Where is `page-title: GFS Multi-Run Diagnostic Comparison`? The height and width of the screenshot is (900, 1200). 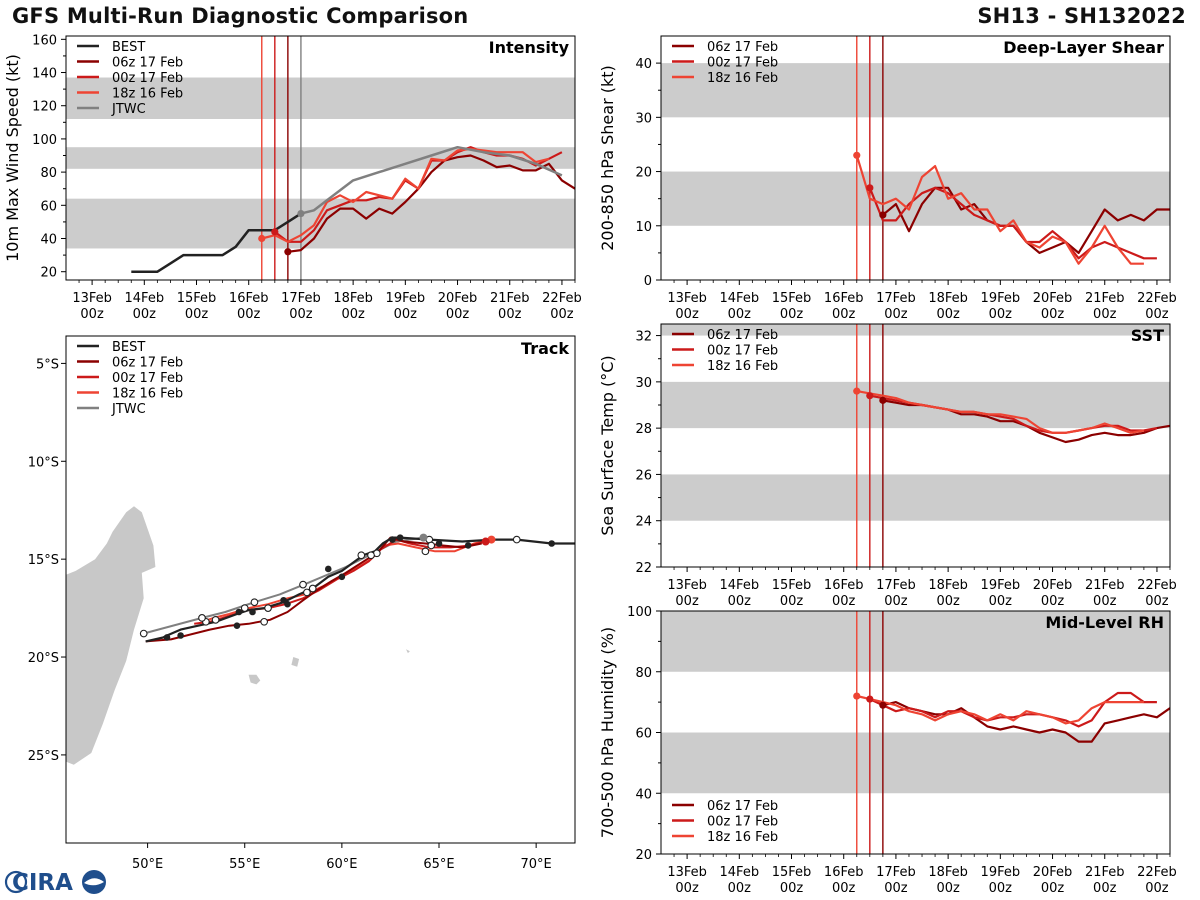
page-title: GFS Multi-Run Diagnostic Comparison is located at coordinates (240, 16).